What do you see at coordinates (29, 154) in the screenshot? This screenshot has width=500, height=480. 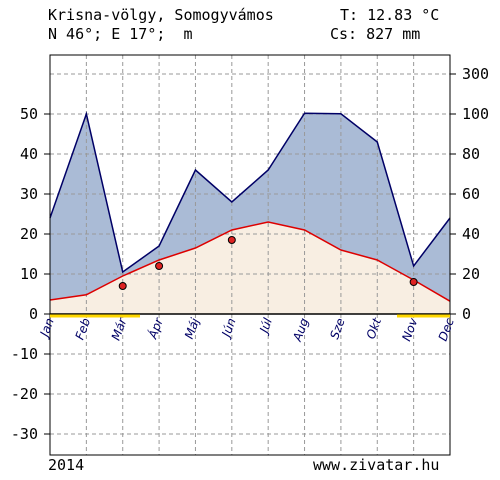 I see `left-tick-label: 40` at bounding box center [29, 154].